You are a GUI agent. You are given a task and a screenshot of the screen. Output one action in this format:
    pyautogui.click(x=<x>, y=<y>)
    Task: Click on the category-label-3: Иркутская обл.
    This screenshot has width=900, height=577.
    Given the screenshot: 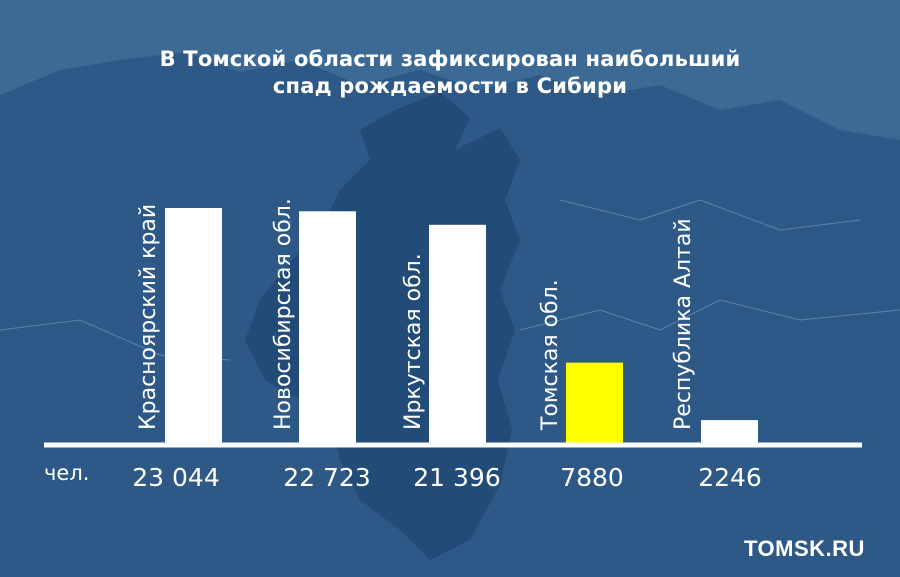 What is the action you would take?
    pyautogui.click(x=413, y=341)
    